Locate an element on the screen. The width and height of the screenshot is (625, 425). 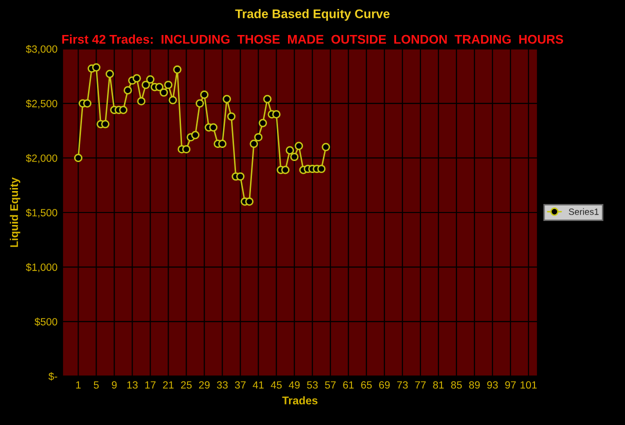
x-tick-label: 73 is located at coordinates (402, 385).